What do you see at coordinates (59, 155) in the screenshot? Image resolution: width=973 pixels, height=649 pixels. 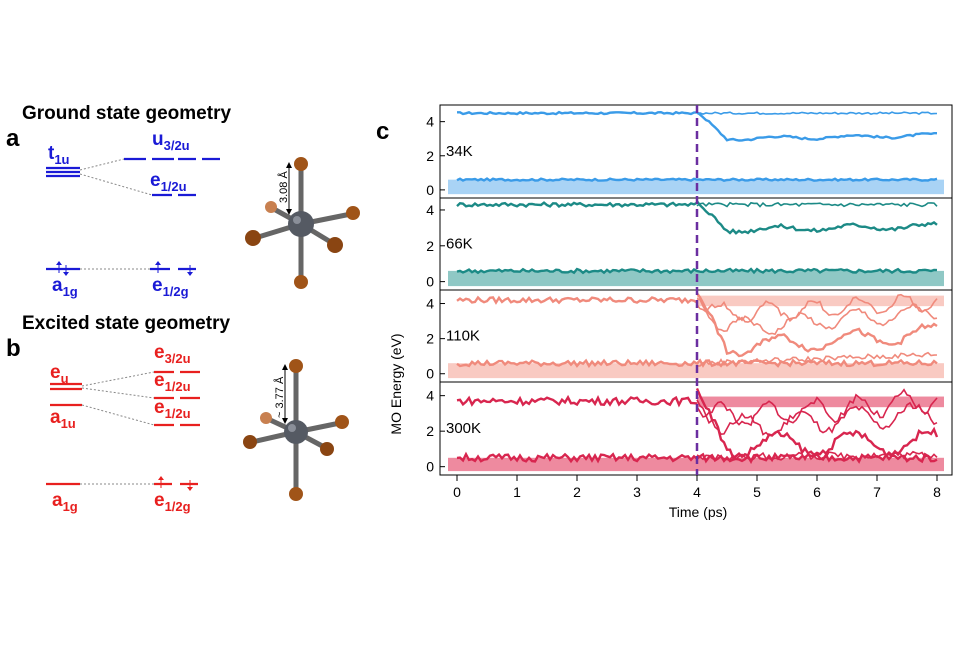 I see `label-t1u: t1u` at bounding box center [59, 155].